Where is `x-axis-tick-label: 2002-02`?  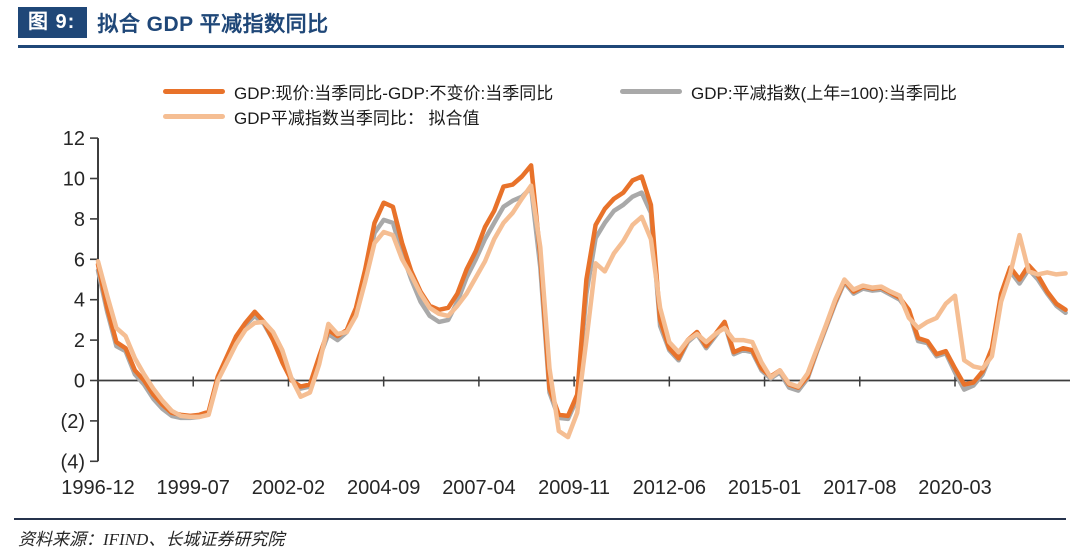 x-axis-tick-label: 2002-02 is located at coordinates (288, 488).